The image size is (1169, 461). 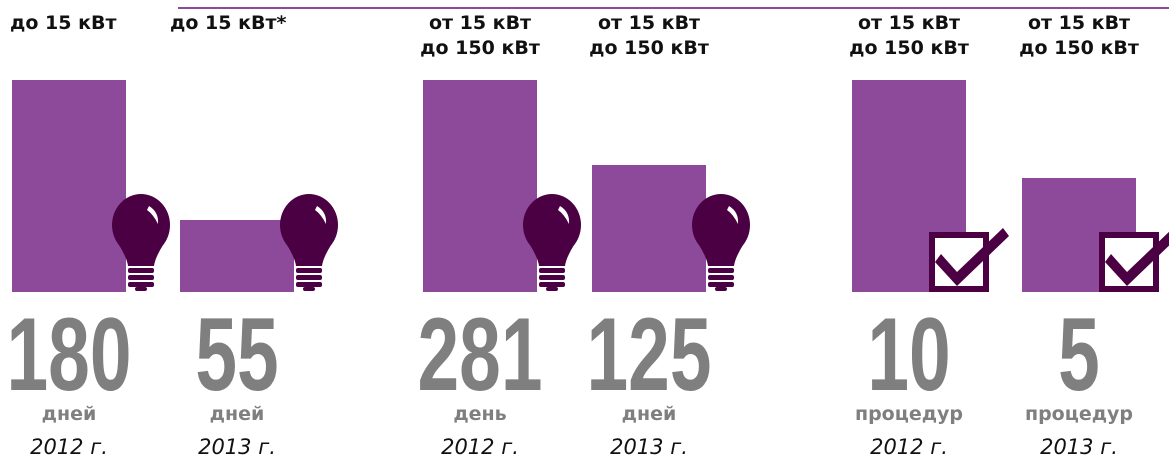 What do you see at coordinates (228, 23) in the screenshot?
I see `column-label: до 15 кВт*` at bounding box center [228, 23].